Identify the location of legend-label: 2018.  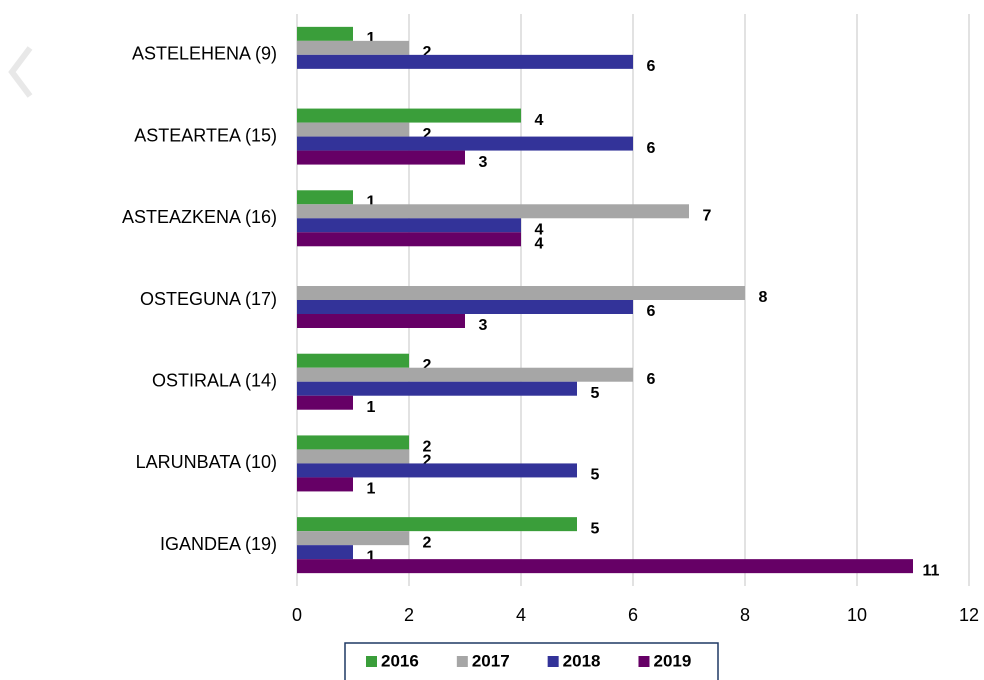
(582, 660).